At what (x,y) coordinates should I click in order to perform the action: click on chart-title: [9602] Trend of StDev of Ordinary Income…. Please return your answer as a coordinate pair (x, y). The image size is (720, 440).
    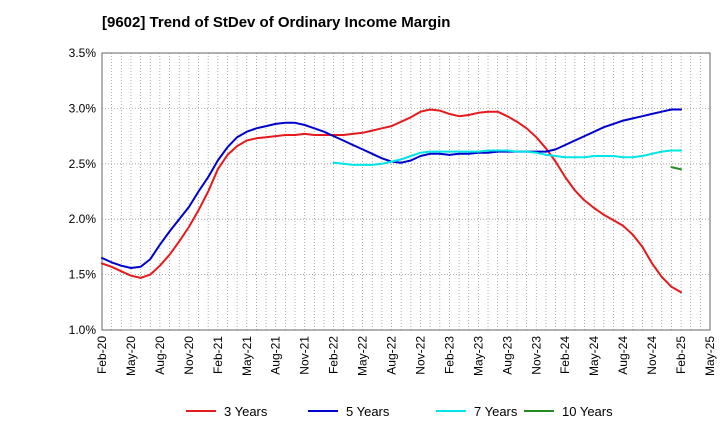
    Looking at the image, I should click on (276, 22).